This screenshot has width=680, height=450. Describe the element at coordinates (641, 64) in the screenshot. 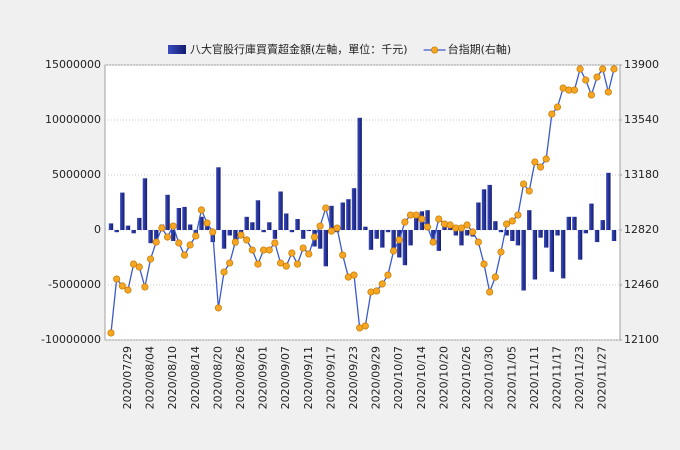

I see `y2-tick-label: 13900` at that location.